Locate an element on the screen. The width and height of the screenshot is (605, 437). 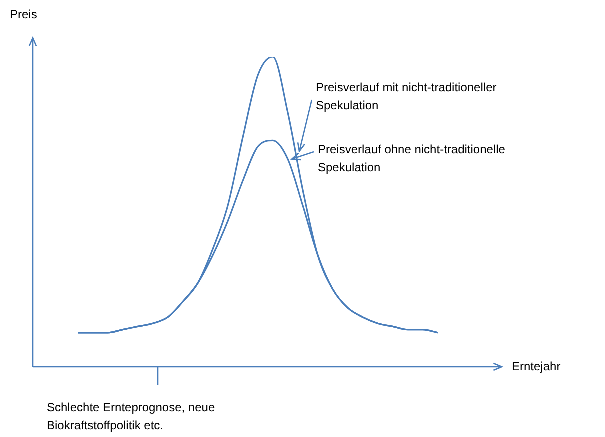
legend-label: Preisverlauf ohne nicht-traditionelle Spekulation is located at coordinates (412, 158).